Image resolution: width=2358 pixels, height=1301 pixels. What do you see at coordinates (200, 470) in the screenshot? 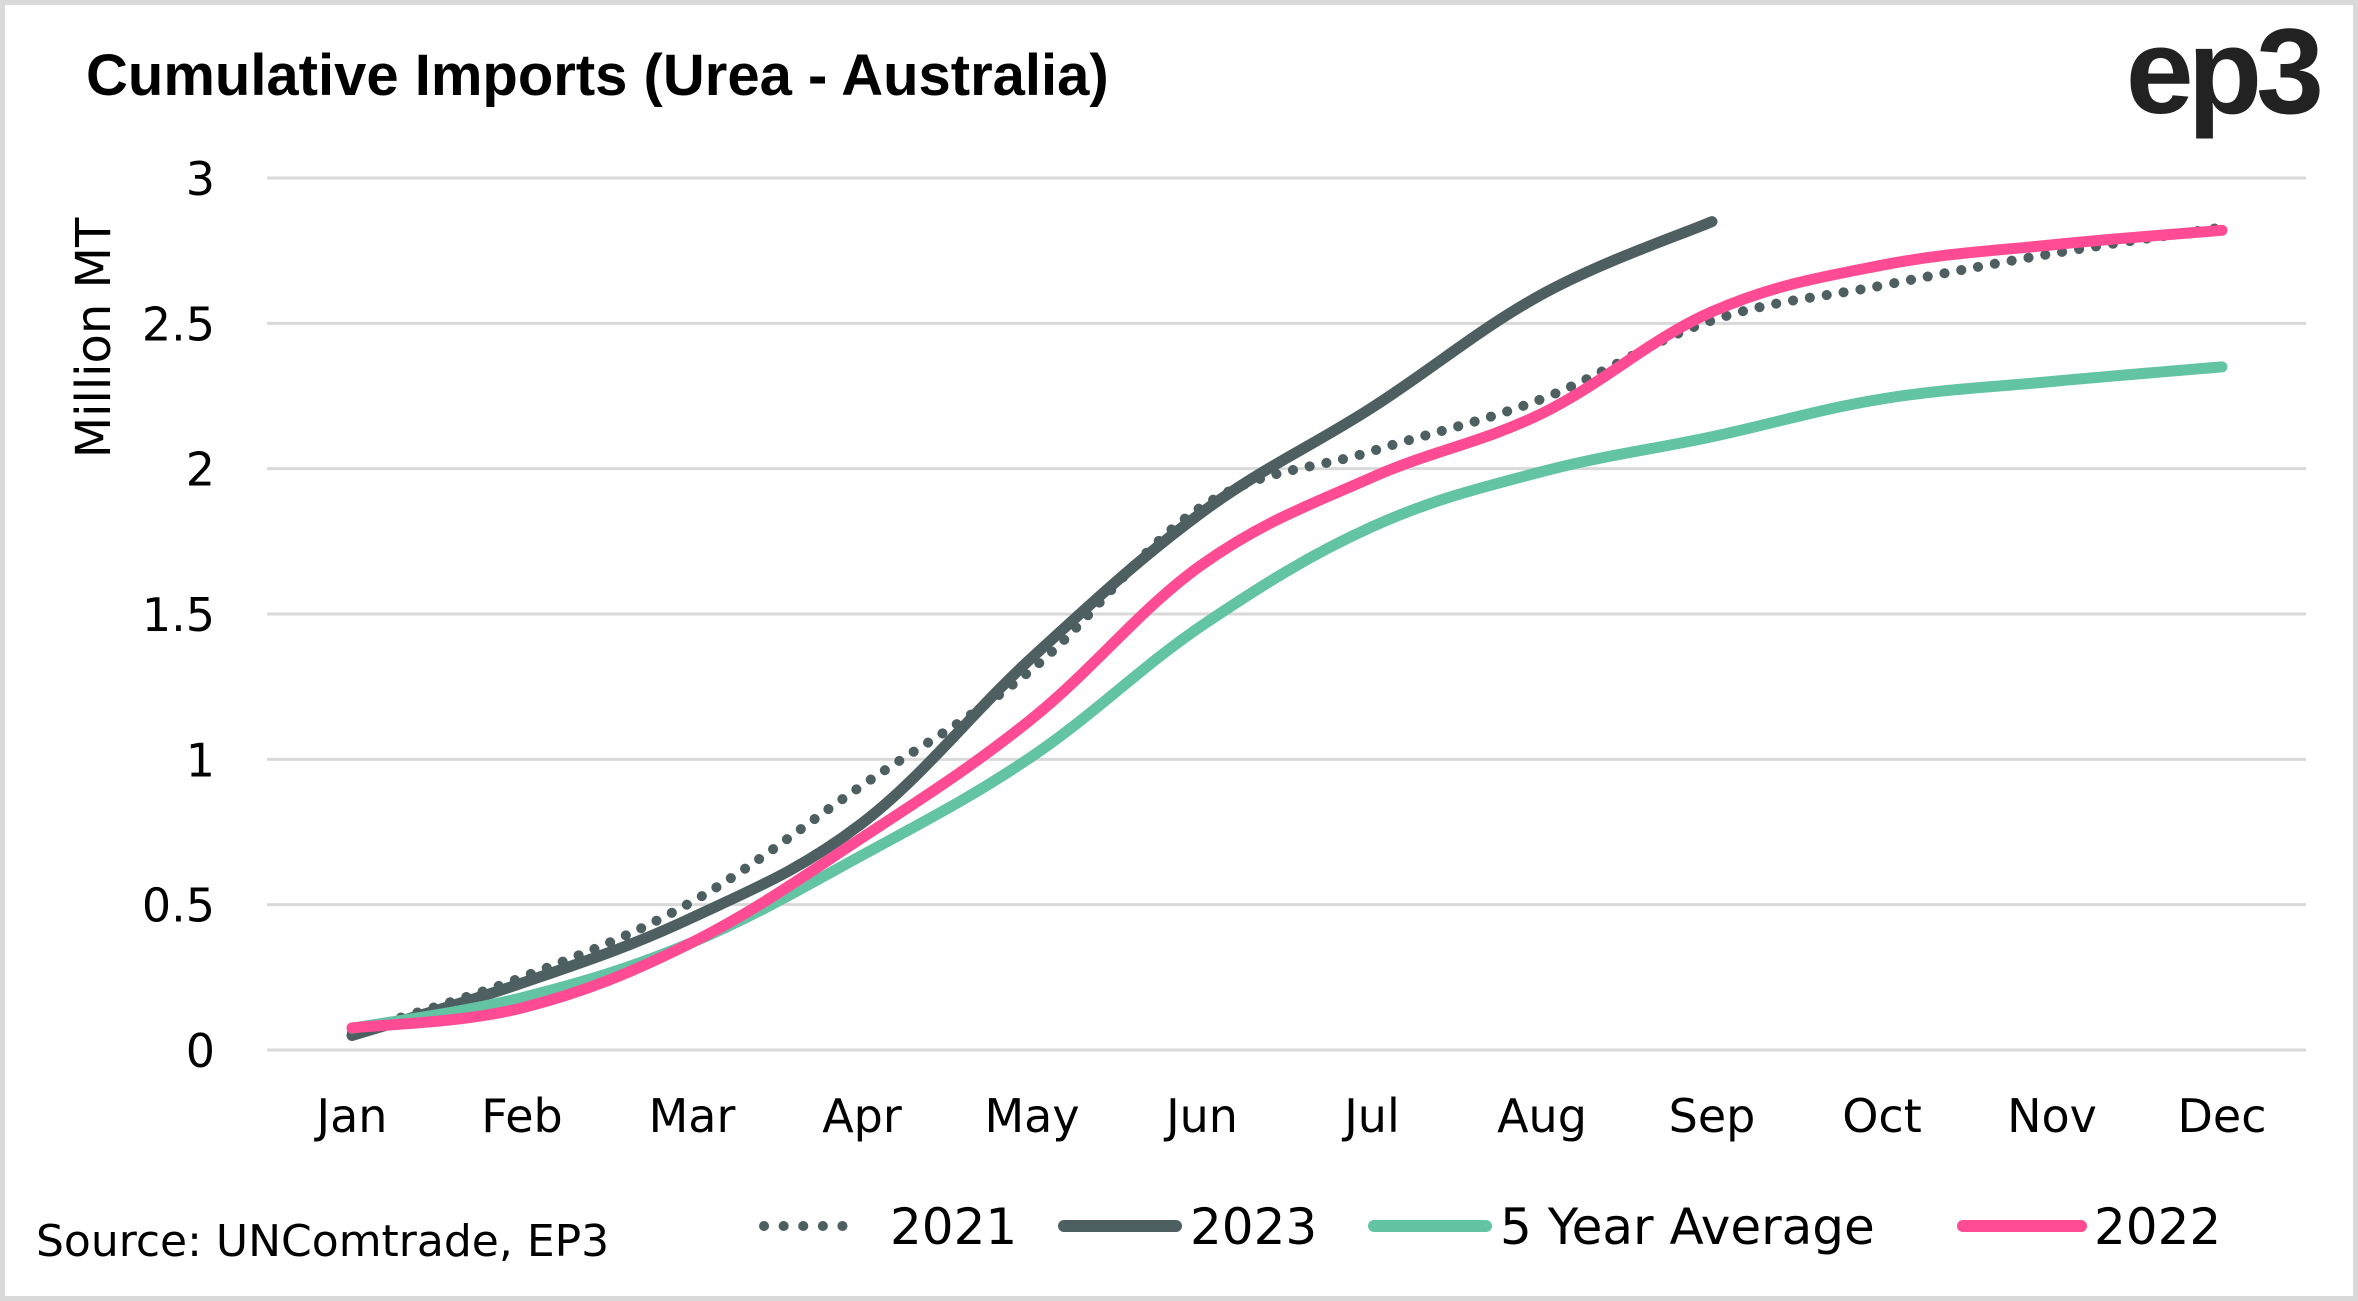
I see `y-tick-label: 2` at bounding box center [200, 470].